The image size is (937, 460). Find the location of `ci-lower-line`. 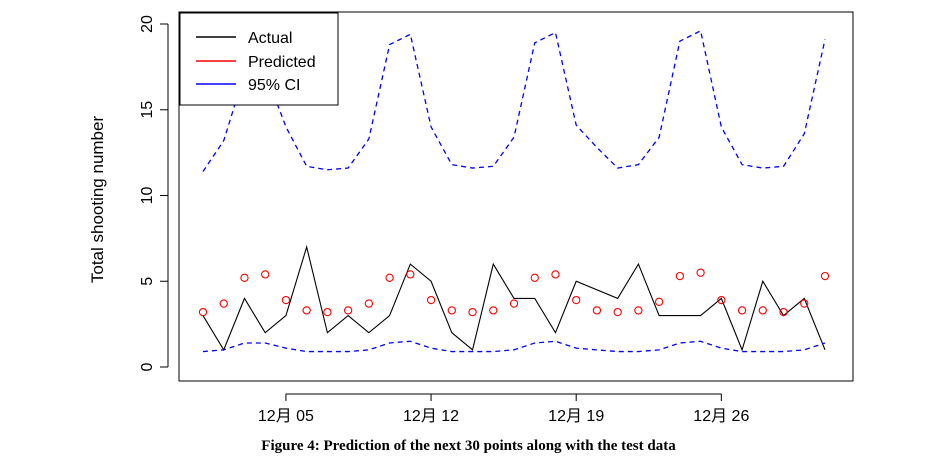

ci-lower-line is located at coordinates (514, 346).